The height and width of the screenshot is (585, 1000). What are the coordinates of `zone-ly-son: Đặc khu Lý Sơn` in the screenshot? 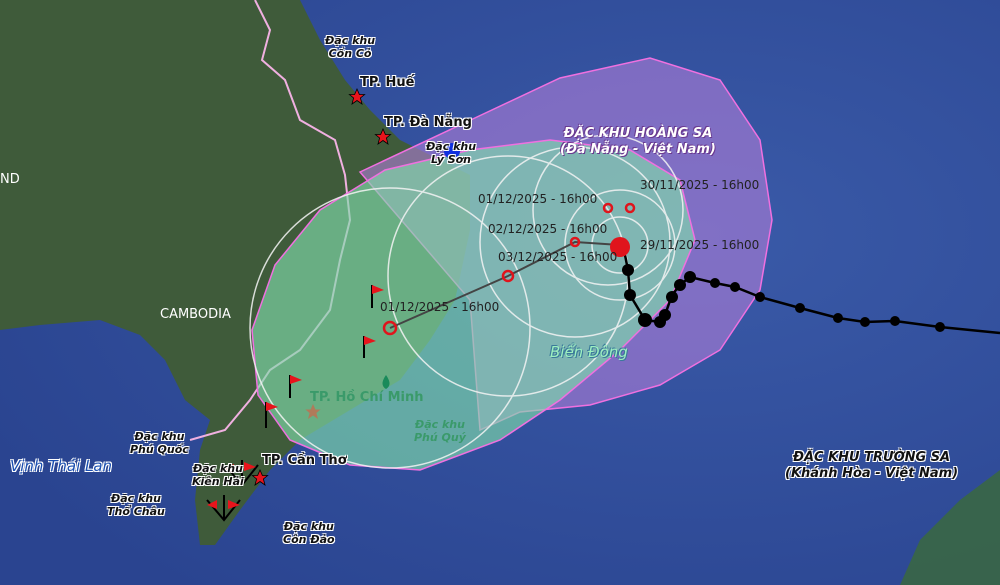 It's located at (451, 153).